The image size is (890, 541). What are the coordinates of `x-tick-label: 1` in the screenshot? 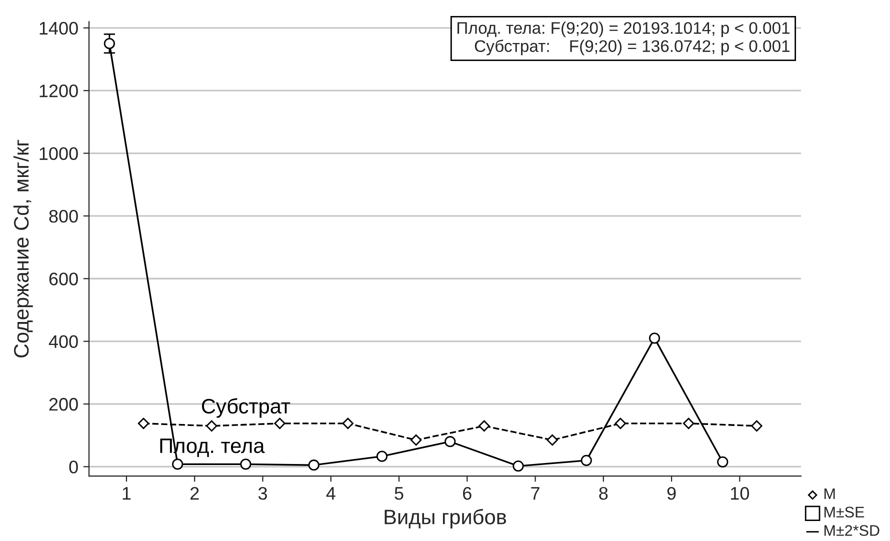 It's located at (126, 493).